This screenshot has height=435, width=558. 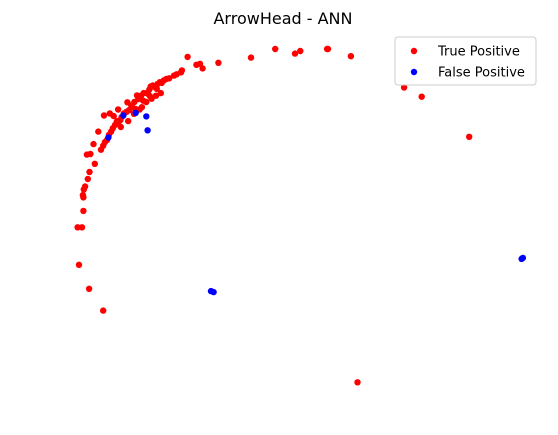 What do you see at coordinates (481, 73) in the screenshot?
I see `legend-label: False Positive` at bounding box center [481, 73].